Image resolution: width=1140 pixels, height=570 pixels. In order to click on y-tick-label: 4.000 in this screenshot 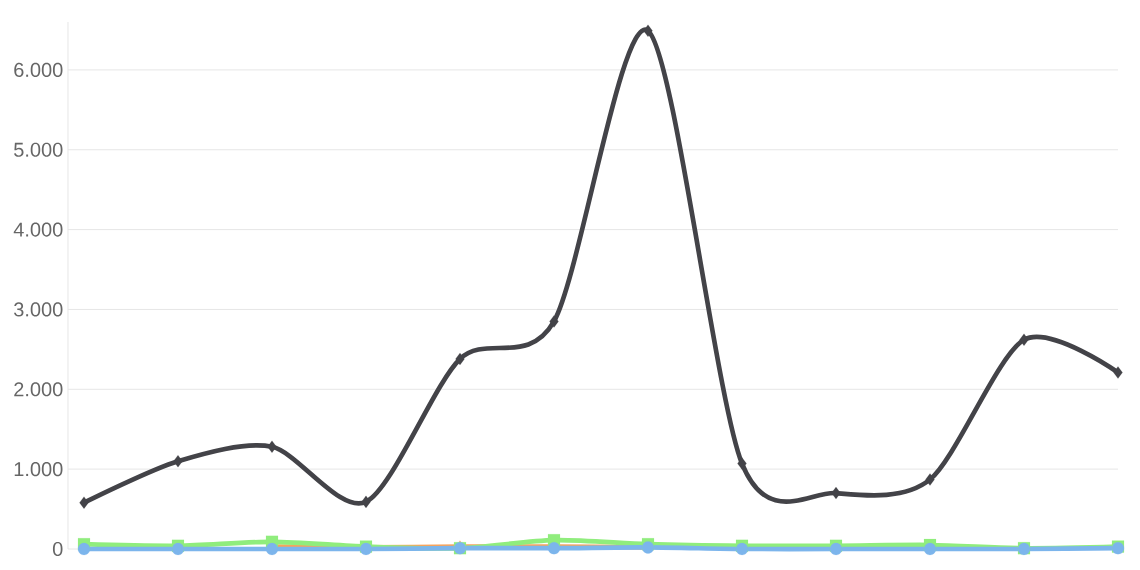, I will do `click(38, 229)`.